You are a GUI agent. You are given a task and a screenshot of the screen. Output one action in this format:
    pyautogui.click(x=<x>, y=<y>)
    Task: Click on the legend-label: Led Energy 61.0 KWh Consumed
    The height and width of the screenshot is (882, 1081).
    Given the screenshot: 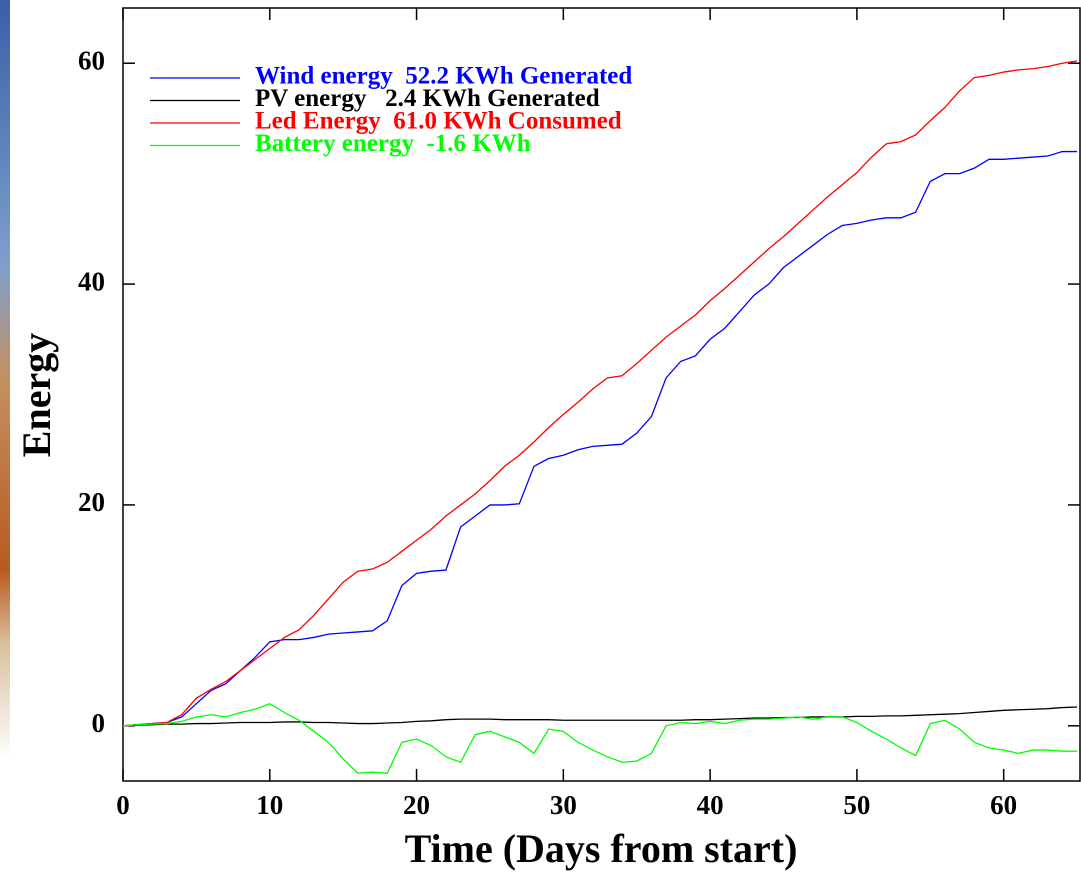 What is the action you would take?
    pyautogui.click(x=438, y=121)
    